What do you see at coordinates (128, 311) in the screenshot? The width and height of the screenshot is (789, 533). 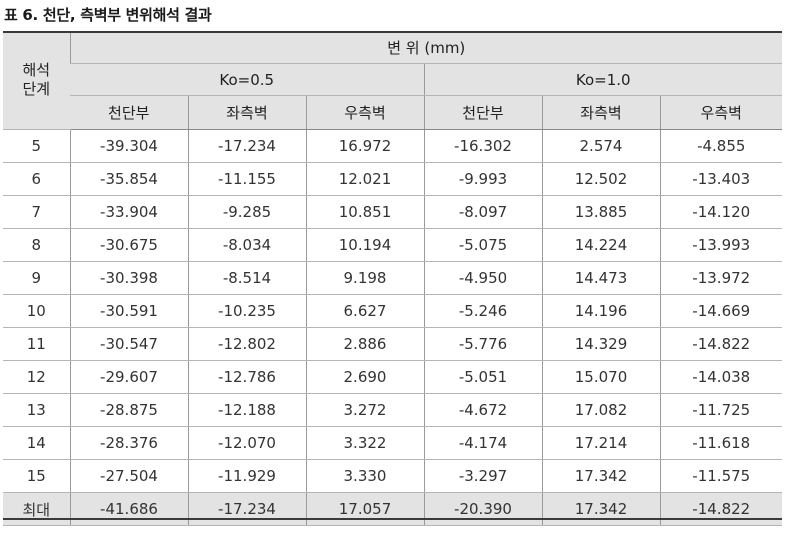 I see `value-cell: -30.591` at bounding box center [128, 311].